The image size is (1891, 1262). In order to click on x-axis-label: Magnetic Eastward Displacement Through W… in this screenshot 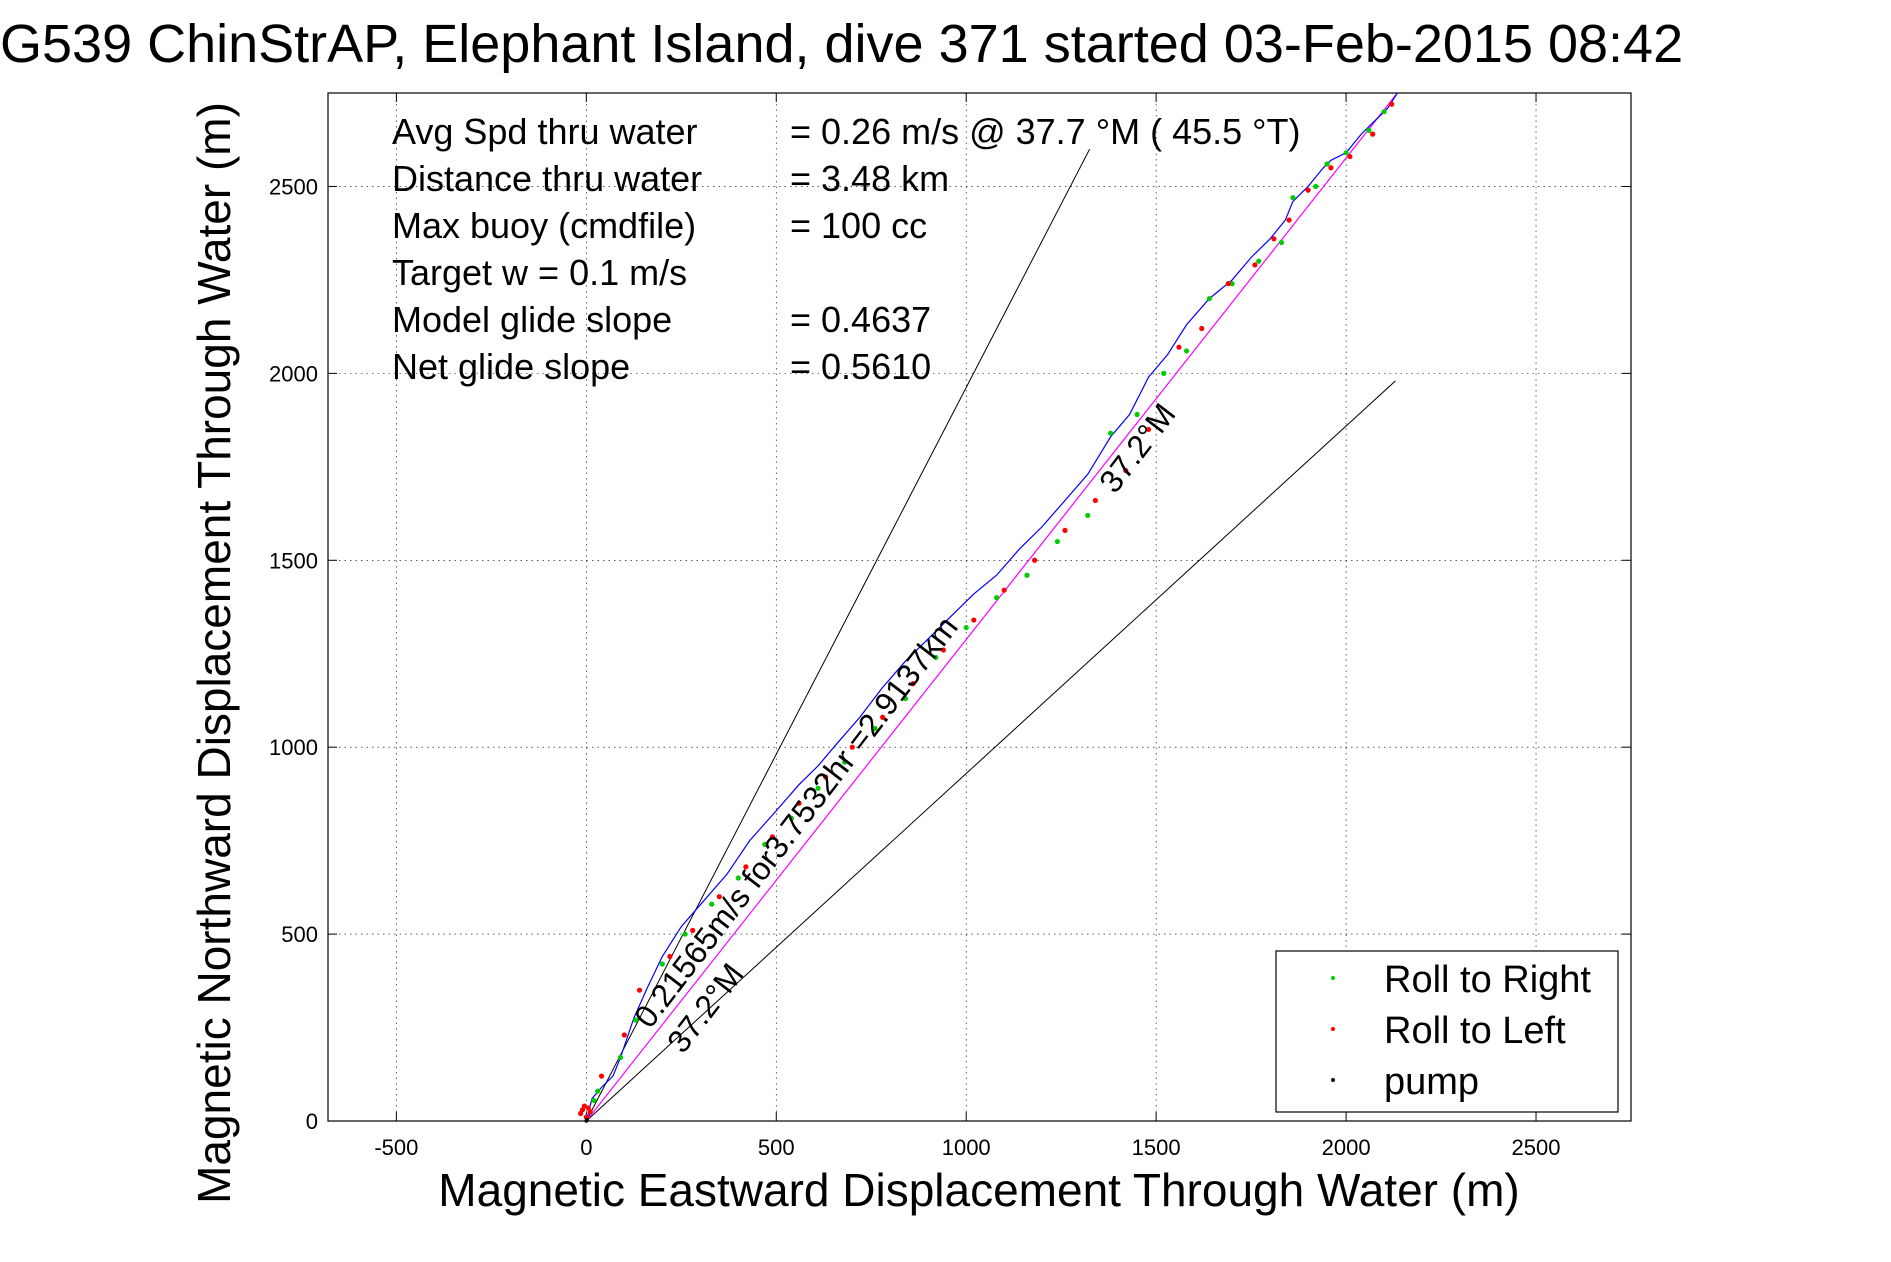, I will do `click(978, 1190)`.